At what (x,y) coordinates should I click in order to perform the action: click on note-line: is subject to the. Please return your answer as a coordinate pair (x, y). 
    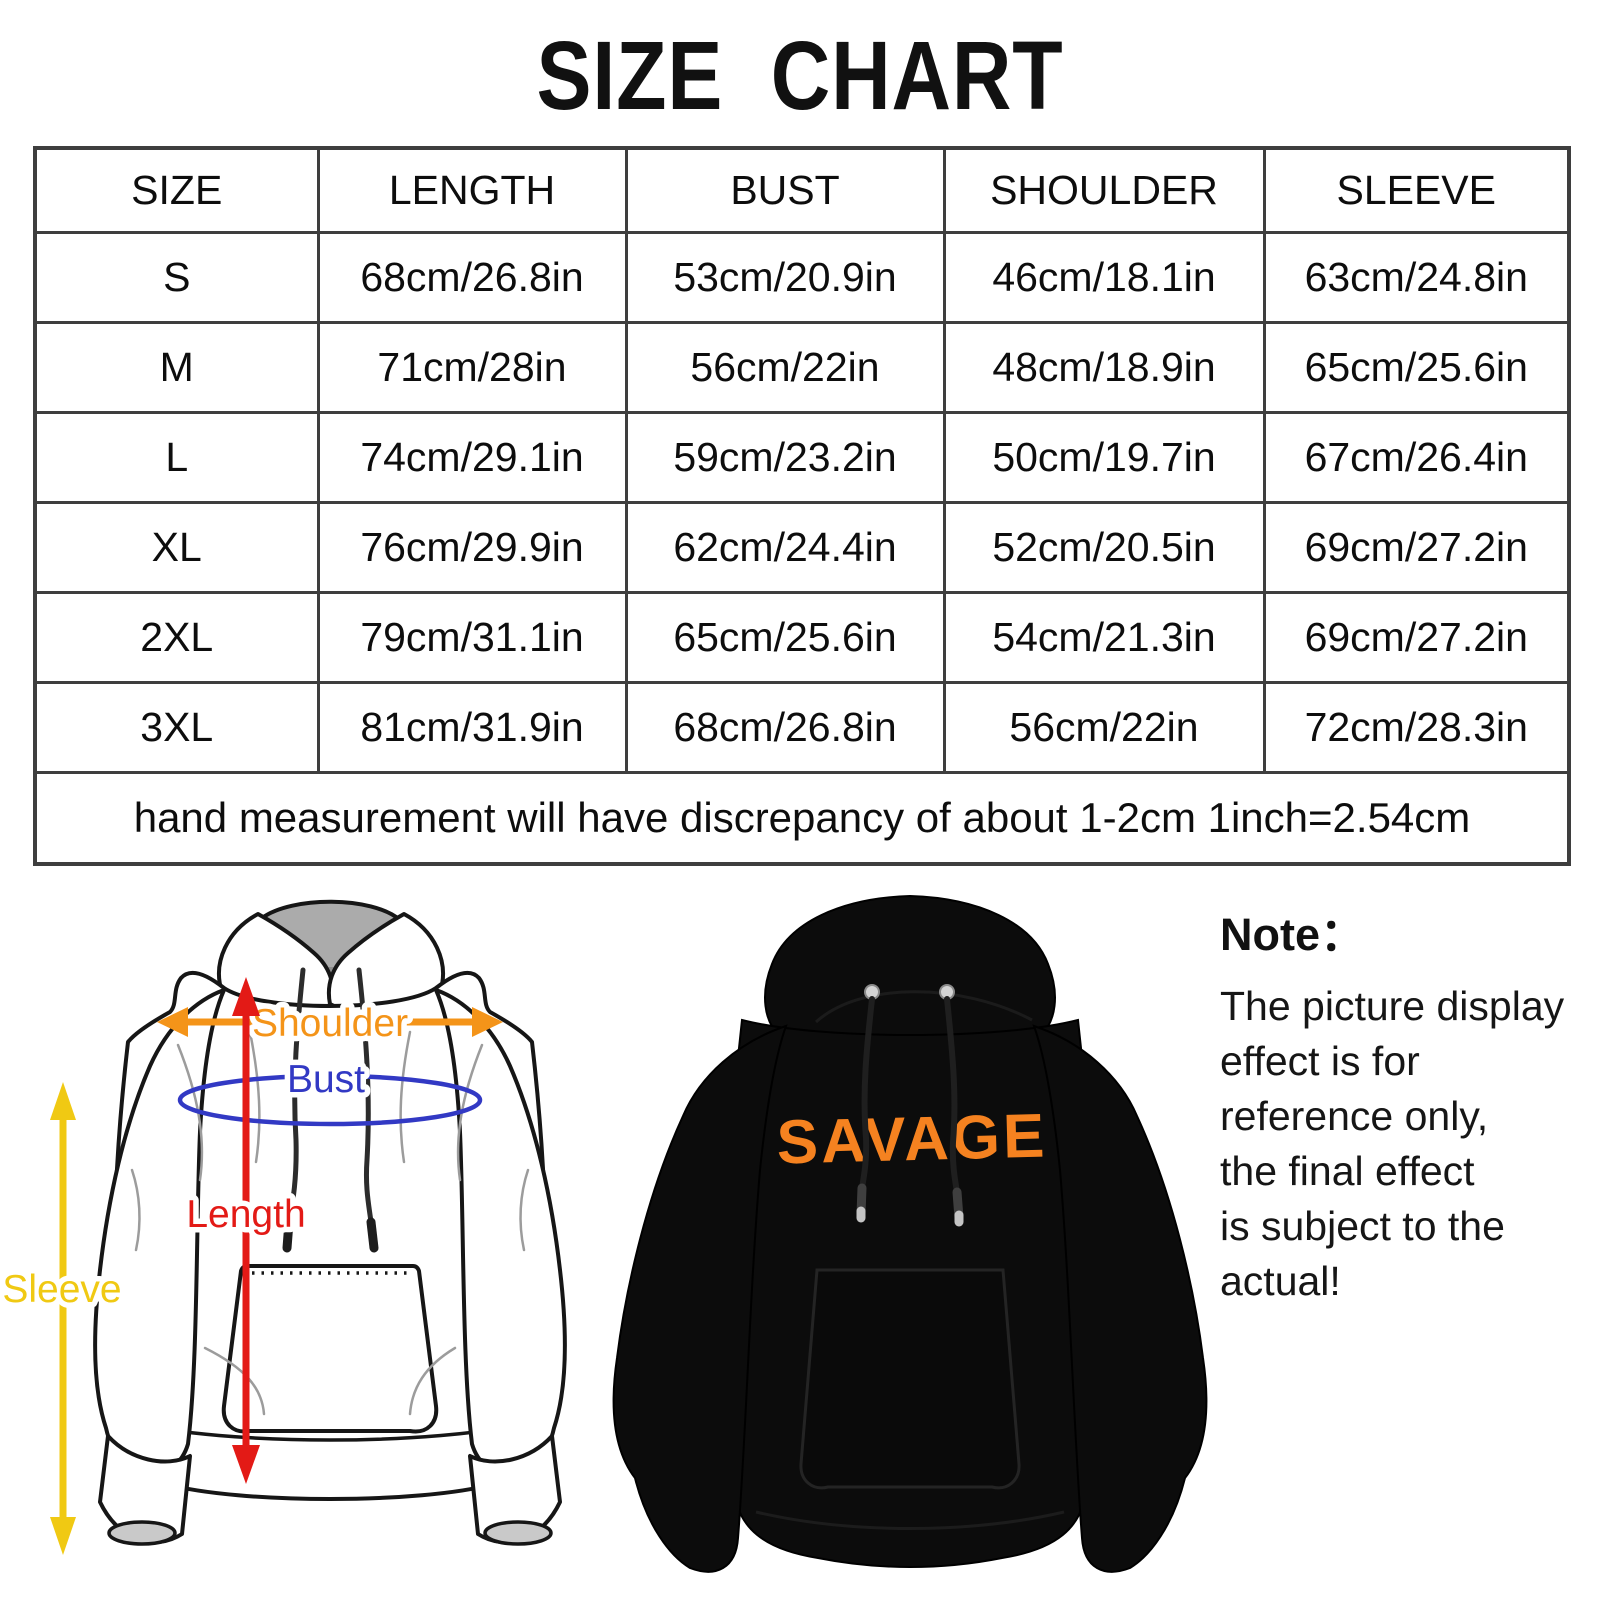
    Looking at the image, I should click on (1362, 1226).